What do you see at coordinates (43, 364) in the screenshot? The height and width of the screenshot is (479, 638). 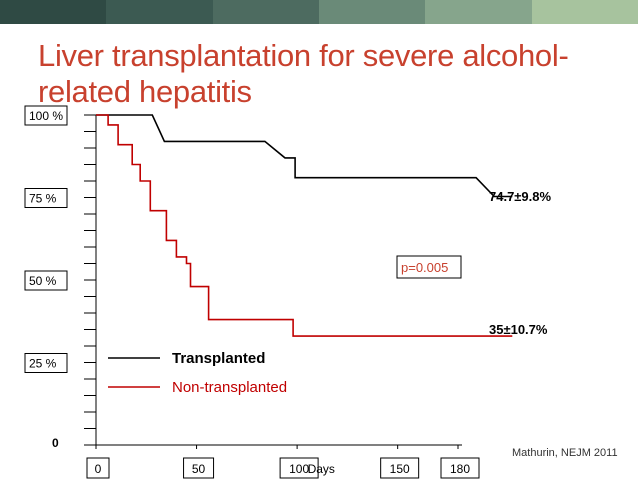 I see `y-tick-label: 25 %` at bounding box center [43, 364].